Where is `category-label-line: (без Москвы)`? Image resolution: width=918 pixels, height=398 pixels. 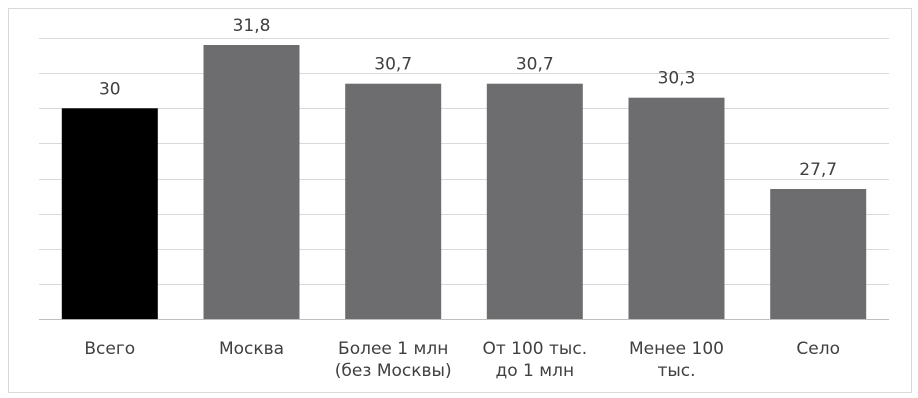
category-label-line: (без Москвы) is located at coordinates (393, 371).